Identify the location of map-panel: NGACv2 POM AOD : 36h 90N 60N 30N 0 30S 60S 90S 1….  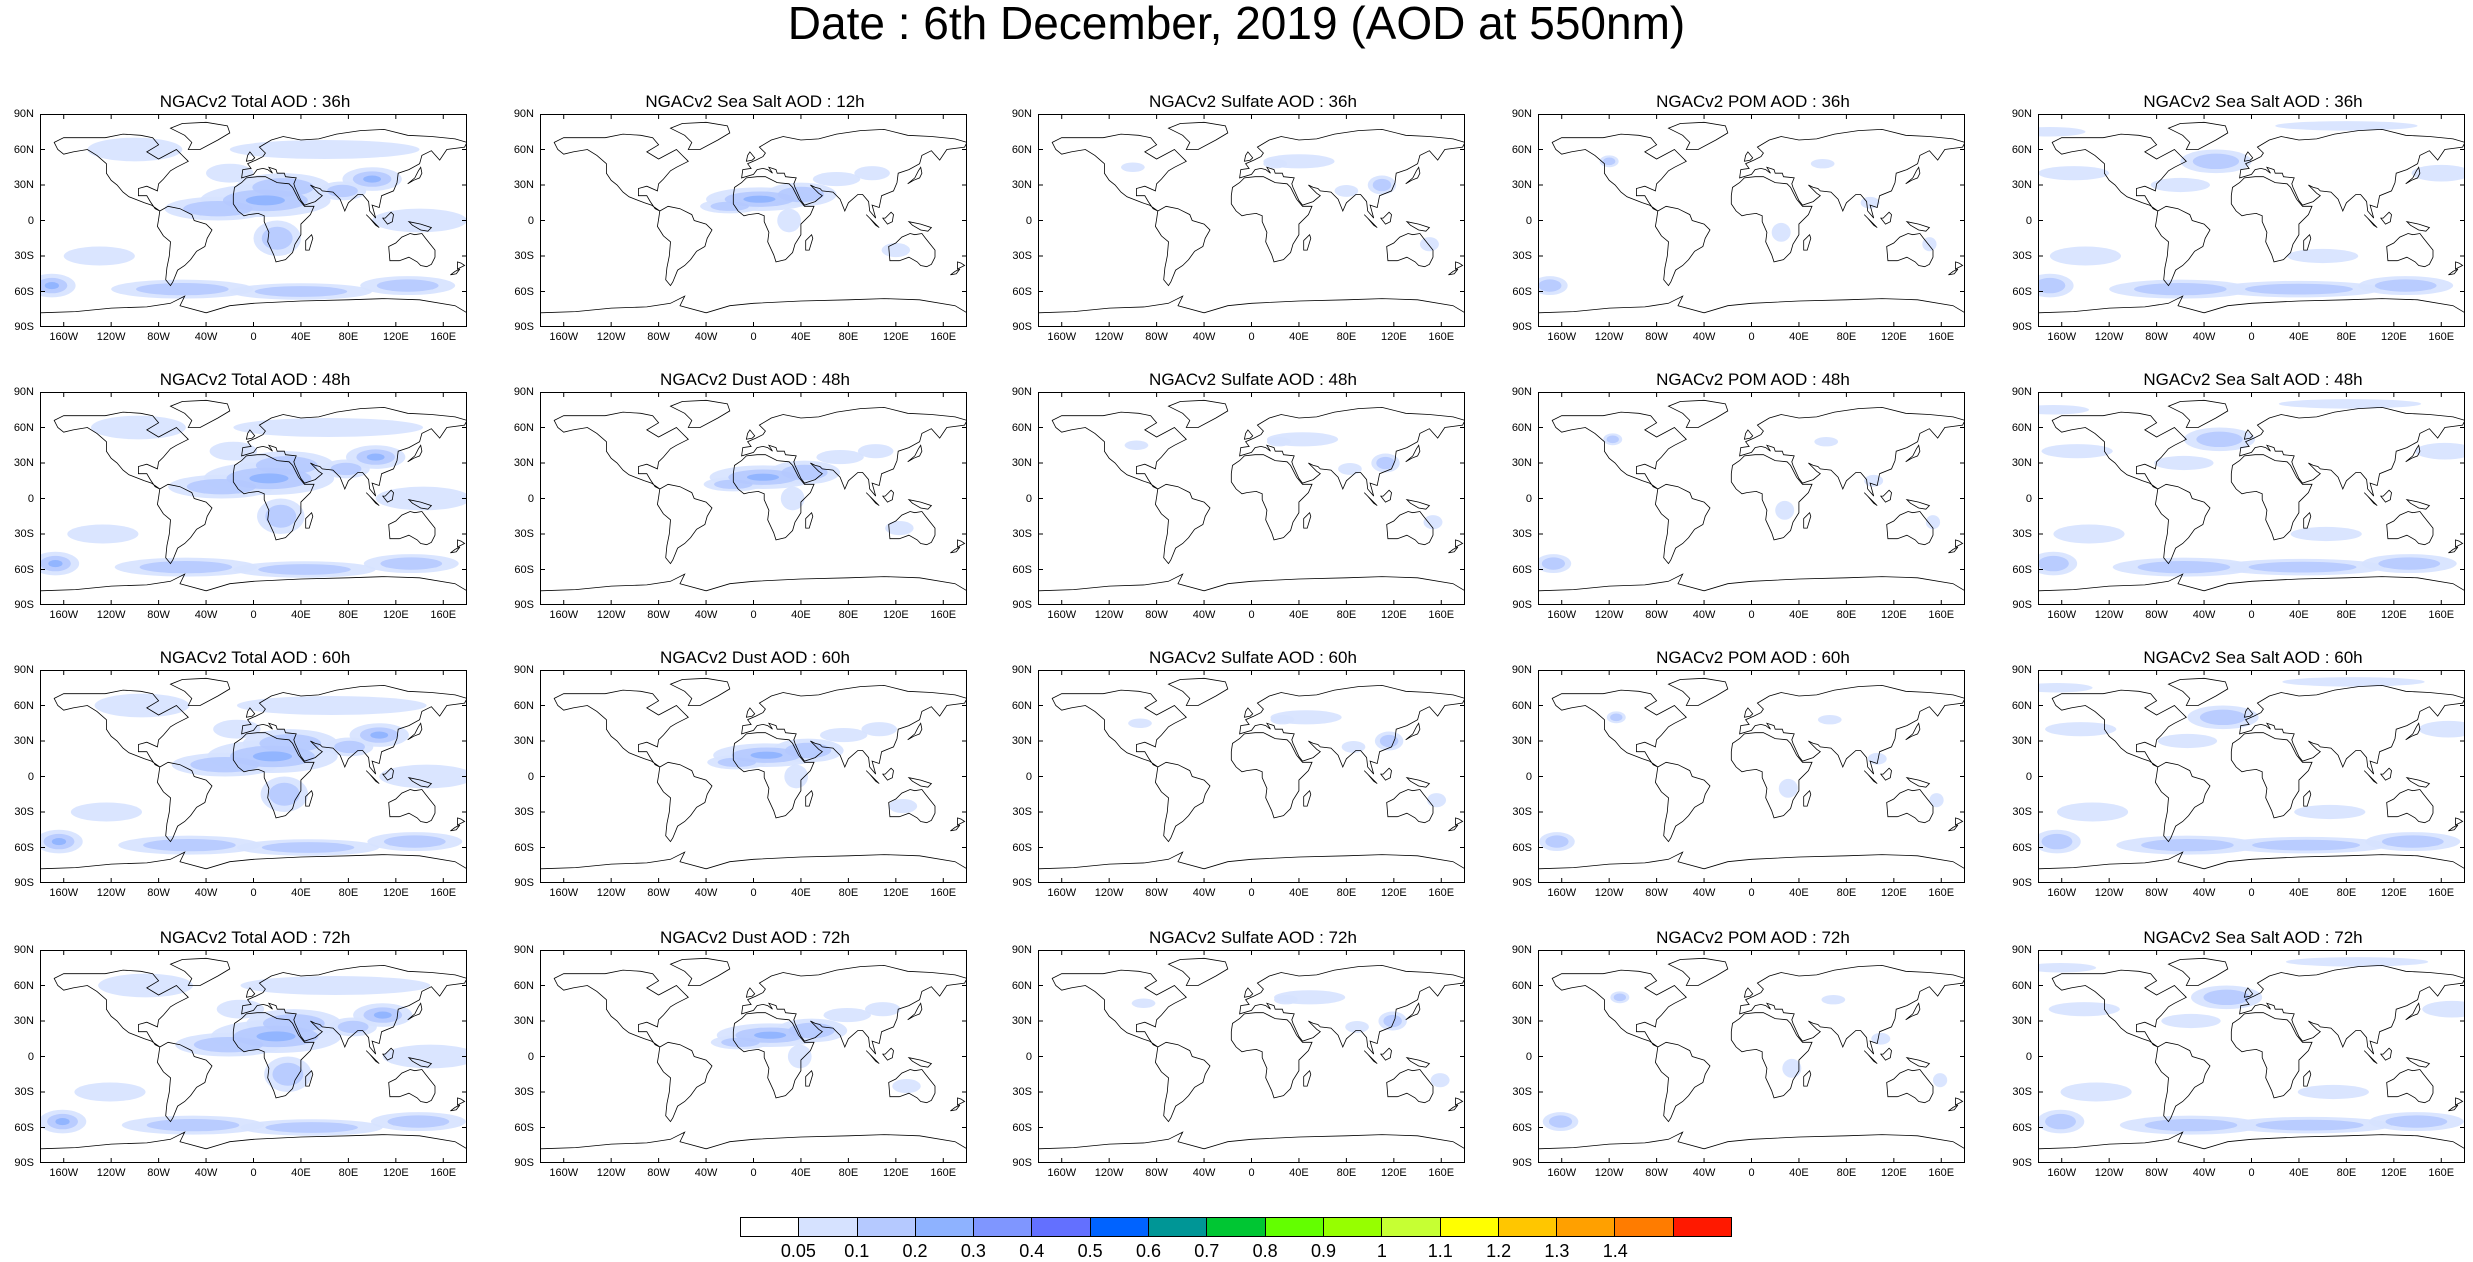
(1733, 224).